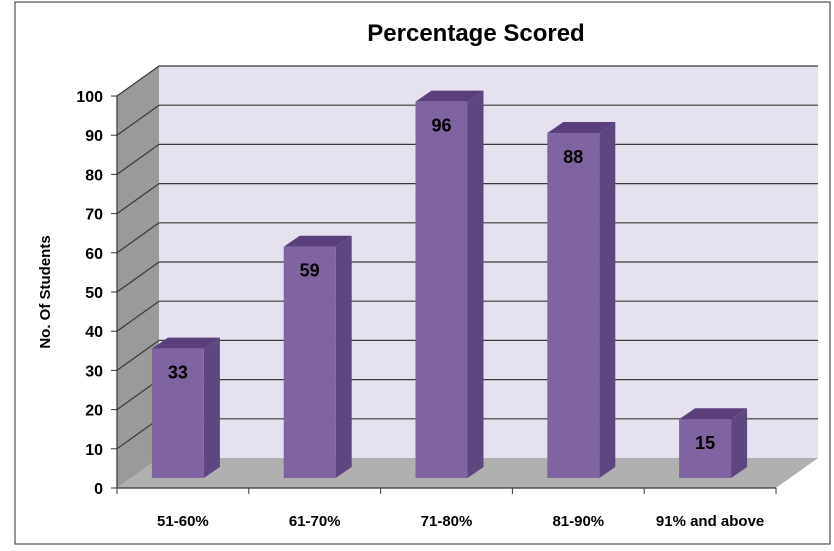 The image size is (834, 551). Describe the element at coordinates (447, 521) in the screenshot. I see `x-tick-label: 71-80%` at that location.